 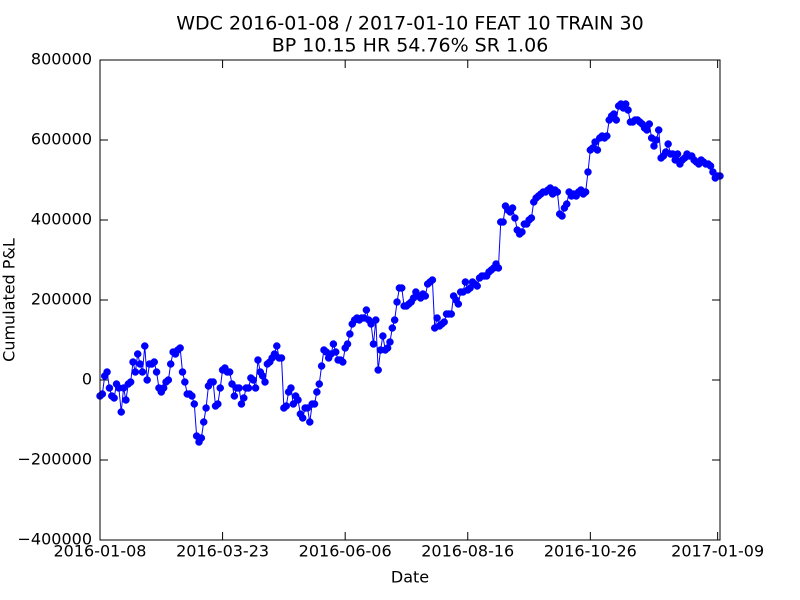 I want to click on y-axis-label: Cumulated P&L, so click(x=9, y=300).